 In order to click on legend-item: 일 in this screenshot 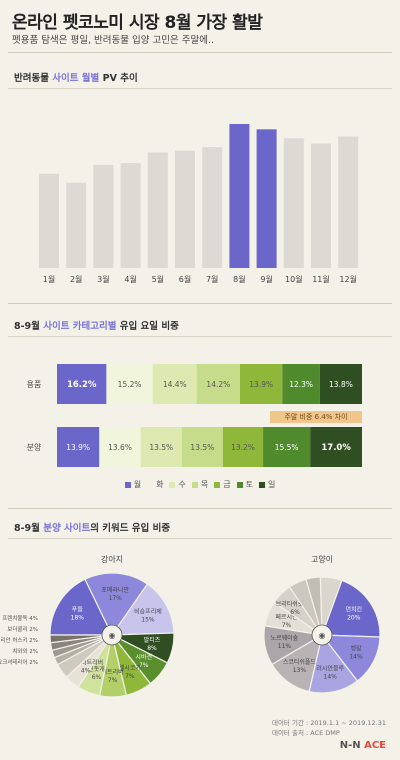, I will do `click(266, 484)`.